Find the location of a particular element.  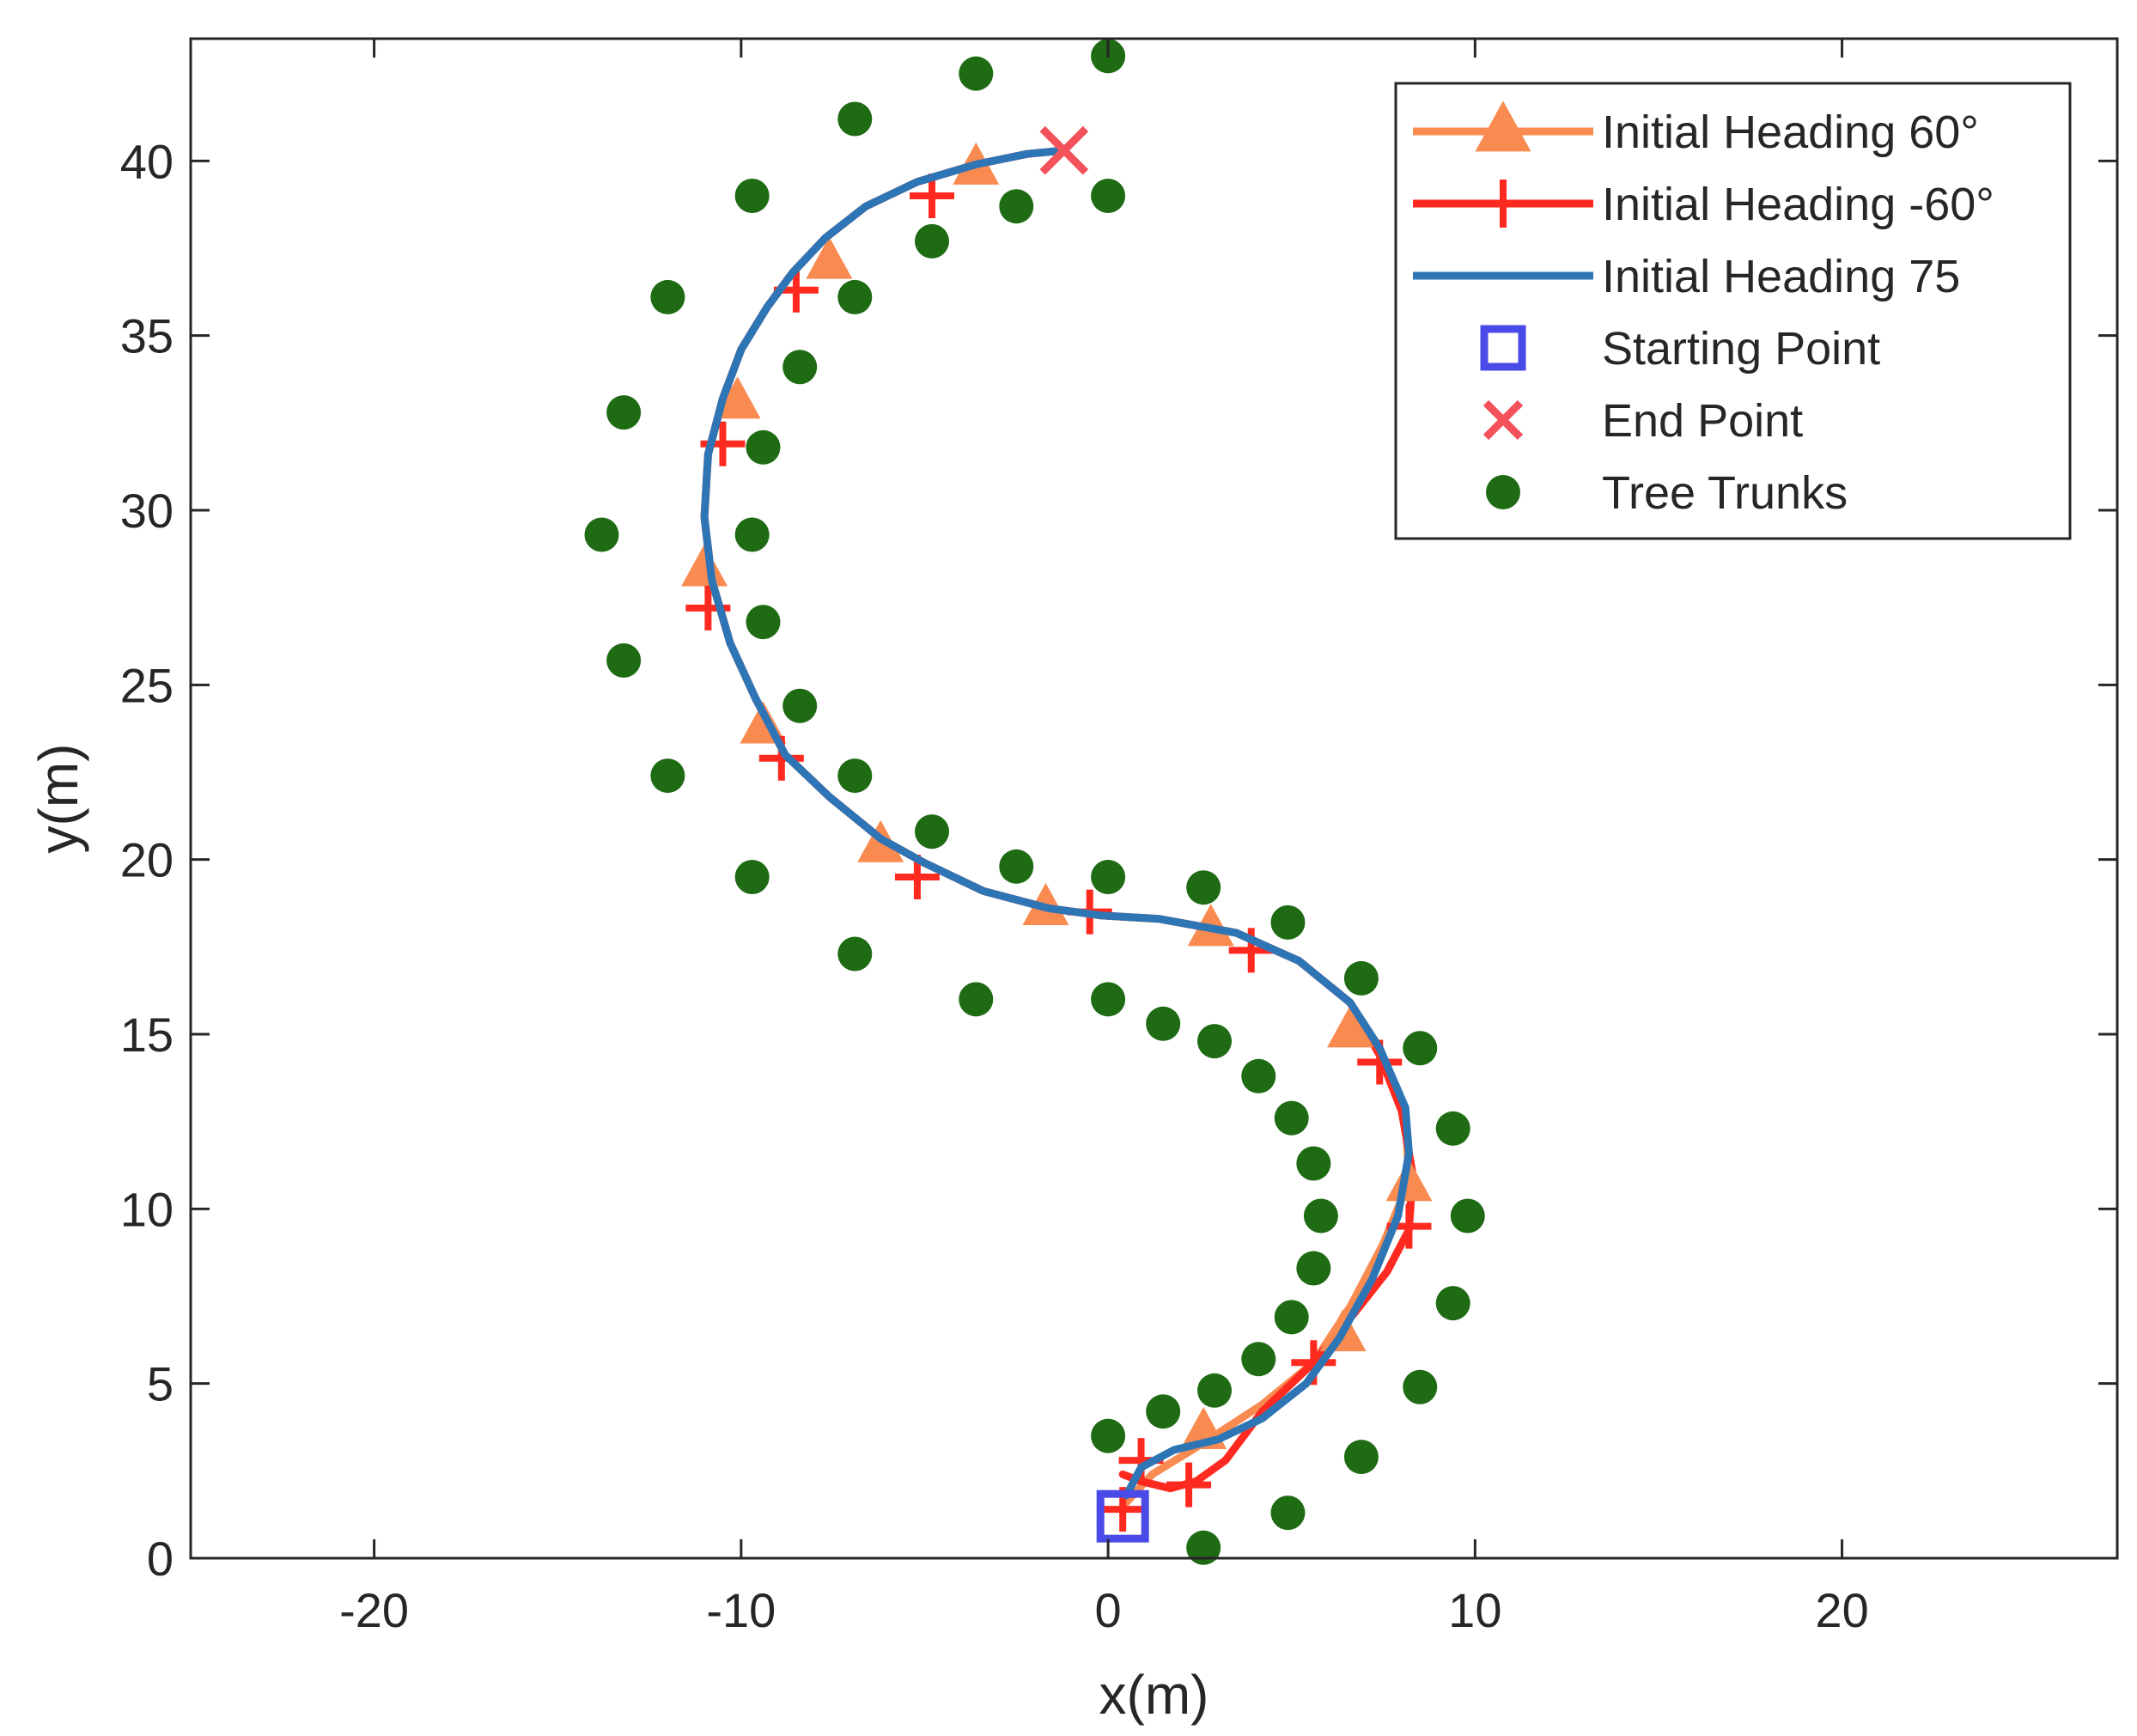

x-tick-label: -10 is located at coordinates (741, 1610).